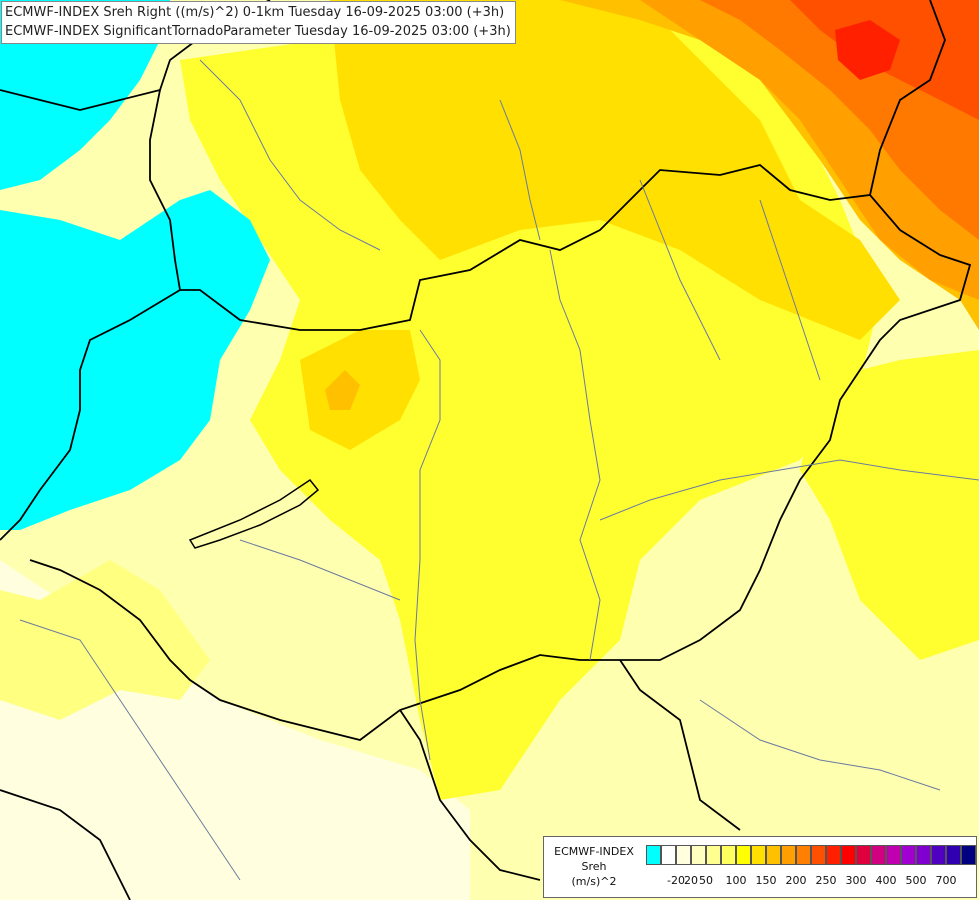 This screenshot has height=900, width=979. What do you see at coordinates (916, 880) in the screenshot?
I see `legend-tick-label: 500` at bounding box center [916, 880].